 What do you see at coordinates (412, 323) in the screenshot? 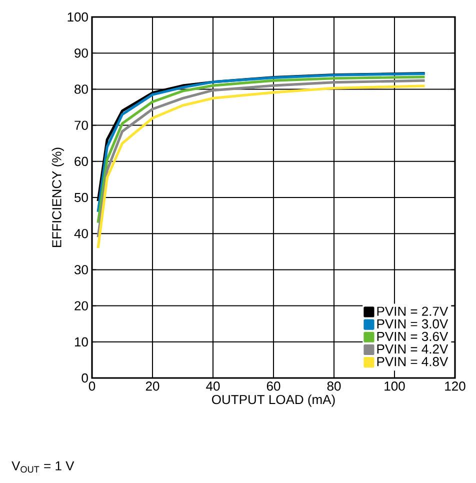
I see `legend-label: PVIN = 3.0V` at bounding box center [412, 323].